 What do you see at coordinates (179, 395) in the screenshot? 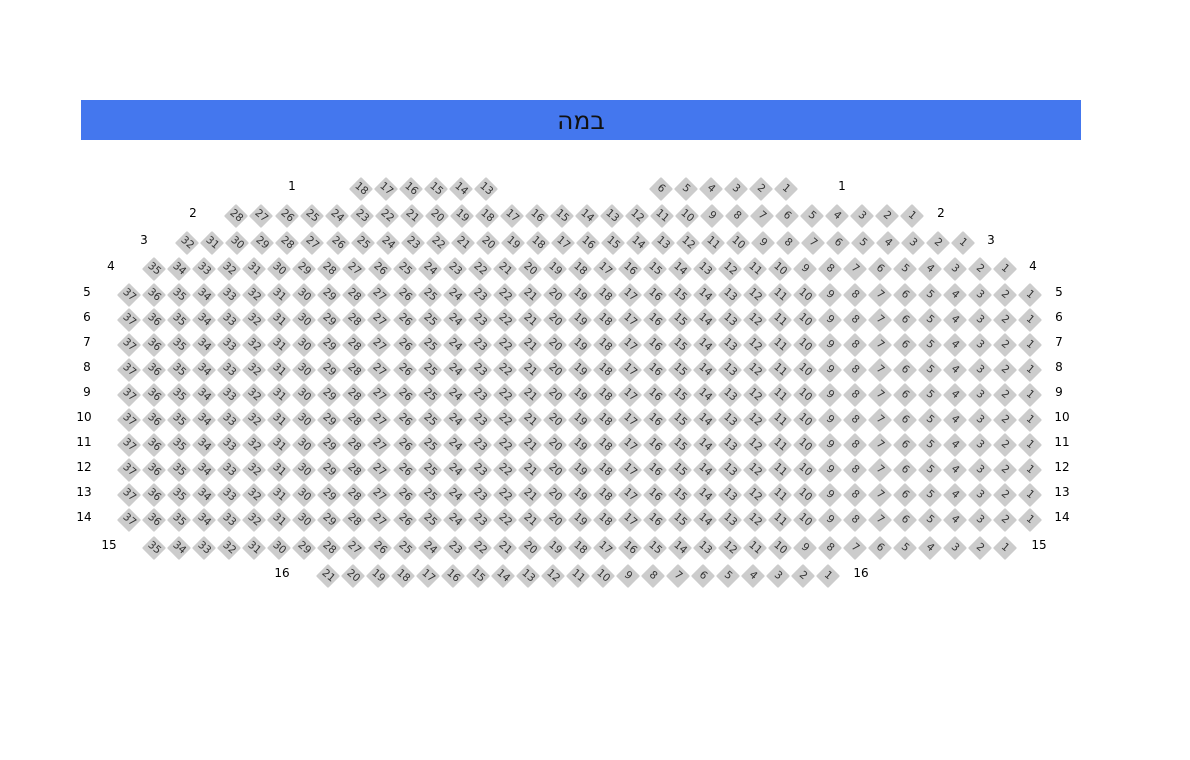
I see `seat: 35` at bounding box center [179, 395].